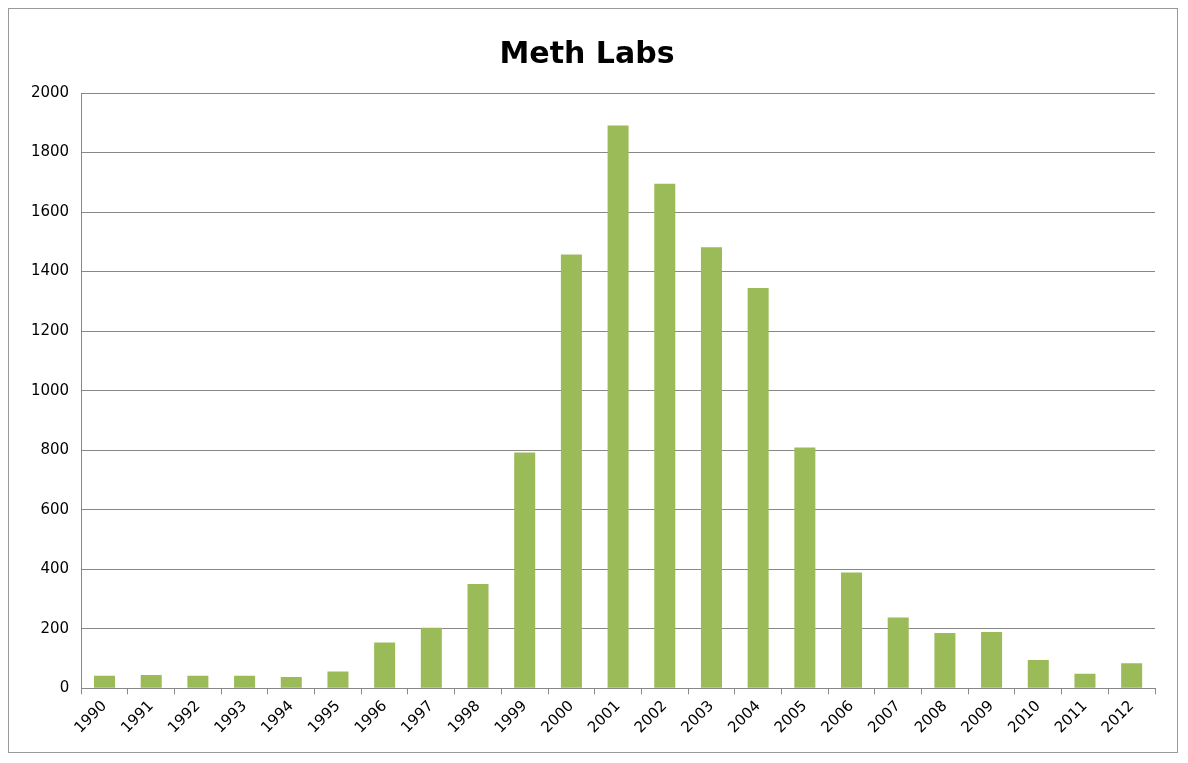 Image resolution: width=1188 pixels, height=763 pixels. What do you see at coordinates (587, 52) in the screenshot?
I see `chart-title: Meth Labs` at bounding box center [587, 52].